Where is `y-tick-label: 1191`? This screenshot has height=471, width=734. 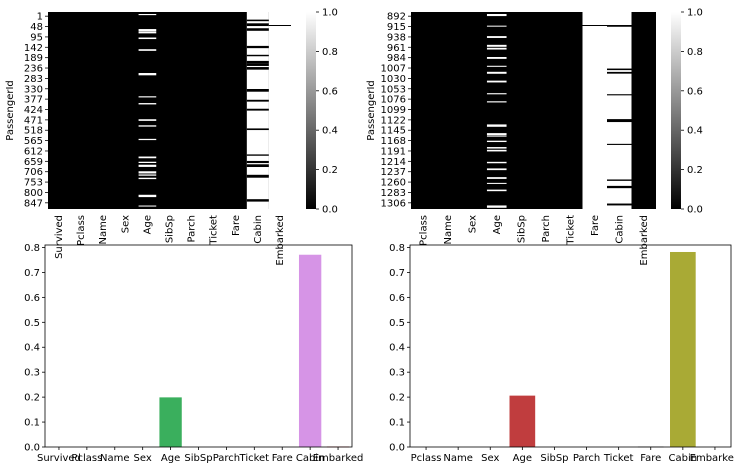 y-tick-label: 1191 is located at coordinates (393, 151).